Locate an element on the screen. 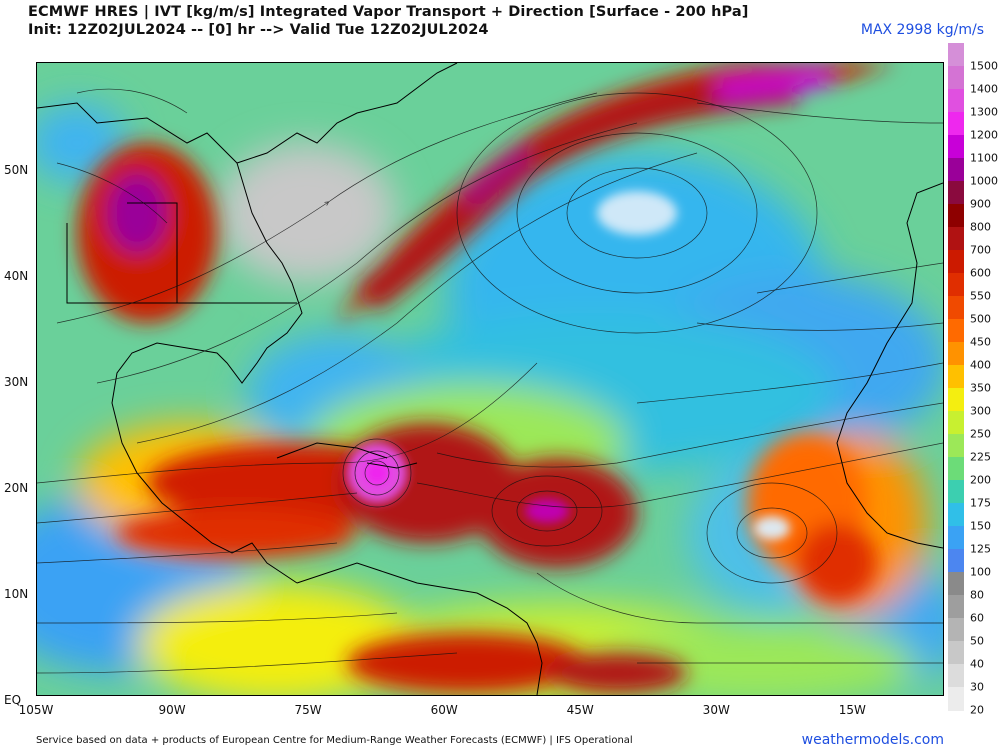 The image size is (1000, 750). lat-label-20n: 20N is located at coordinates (16, 488).